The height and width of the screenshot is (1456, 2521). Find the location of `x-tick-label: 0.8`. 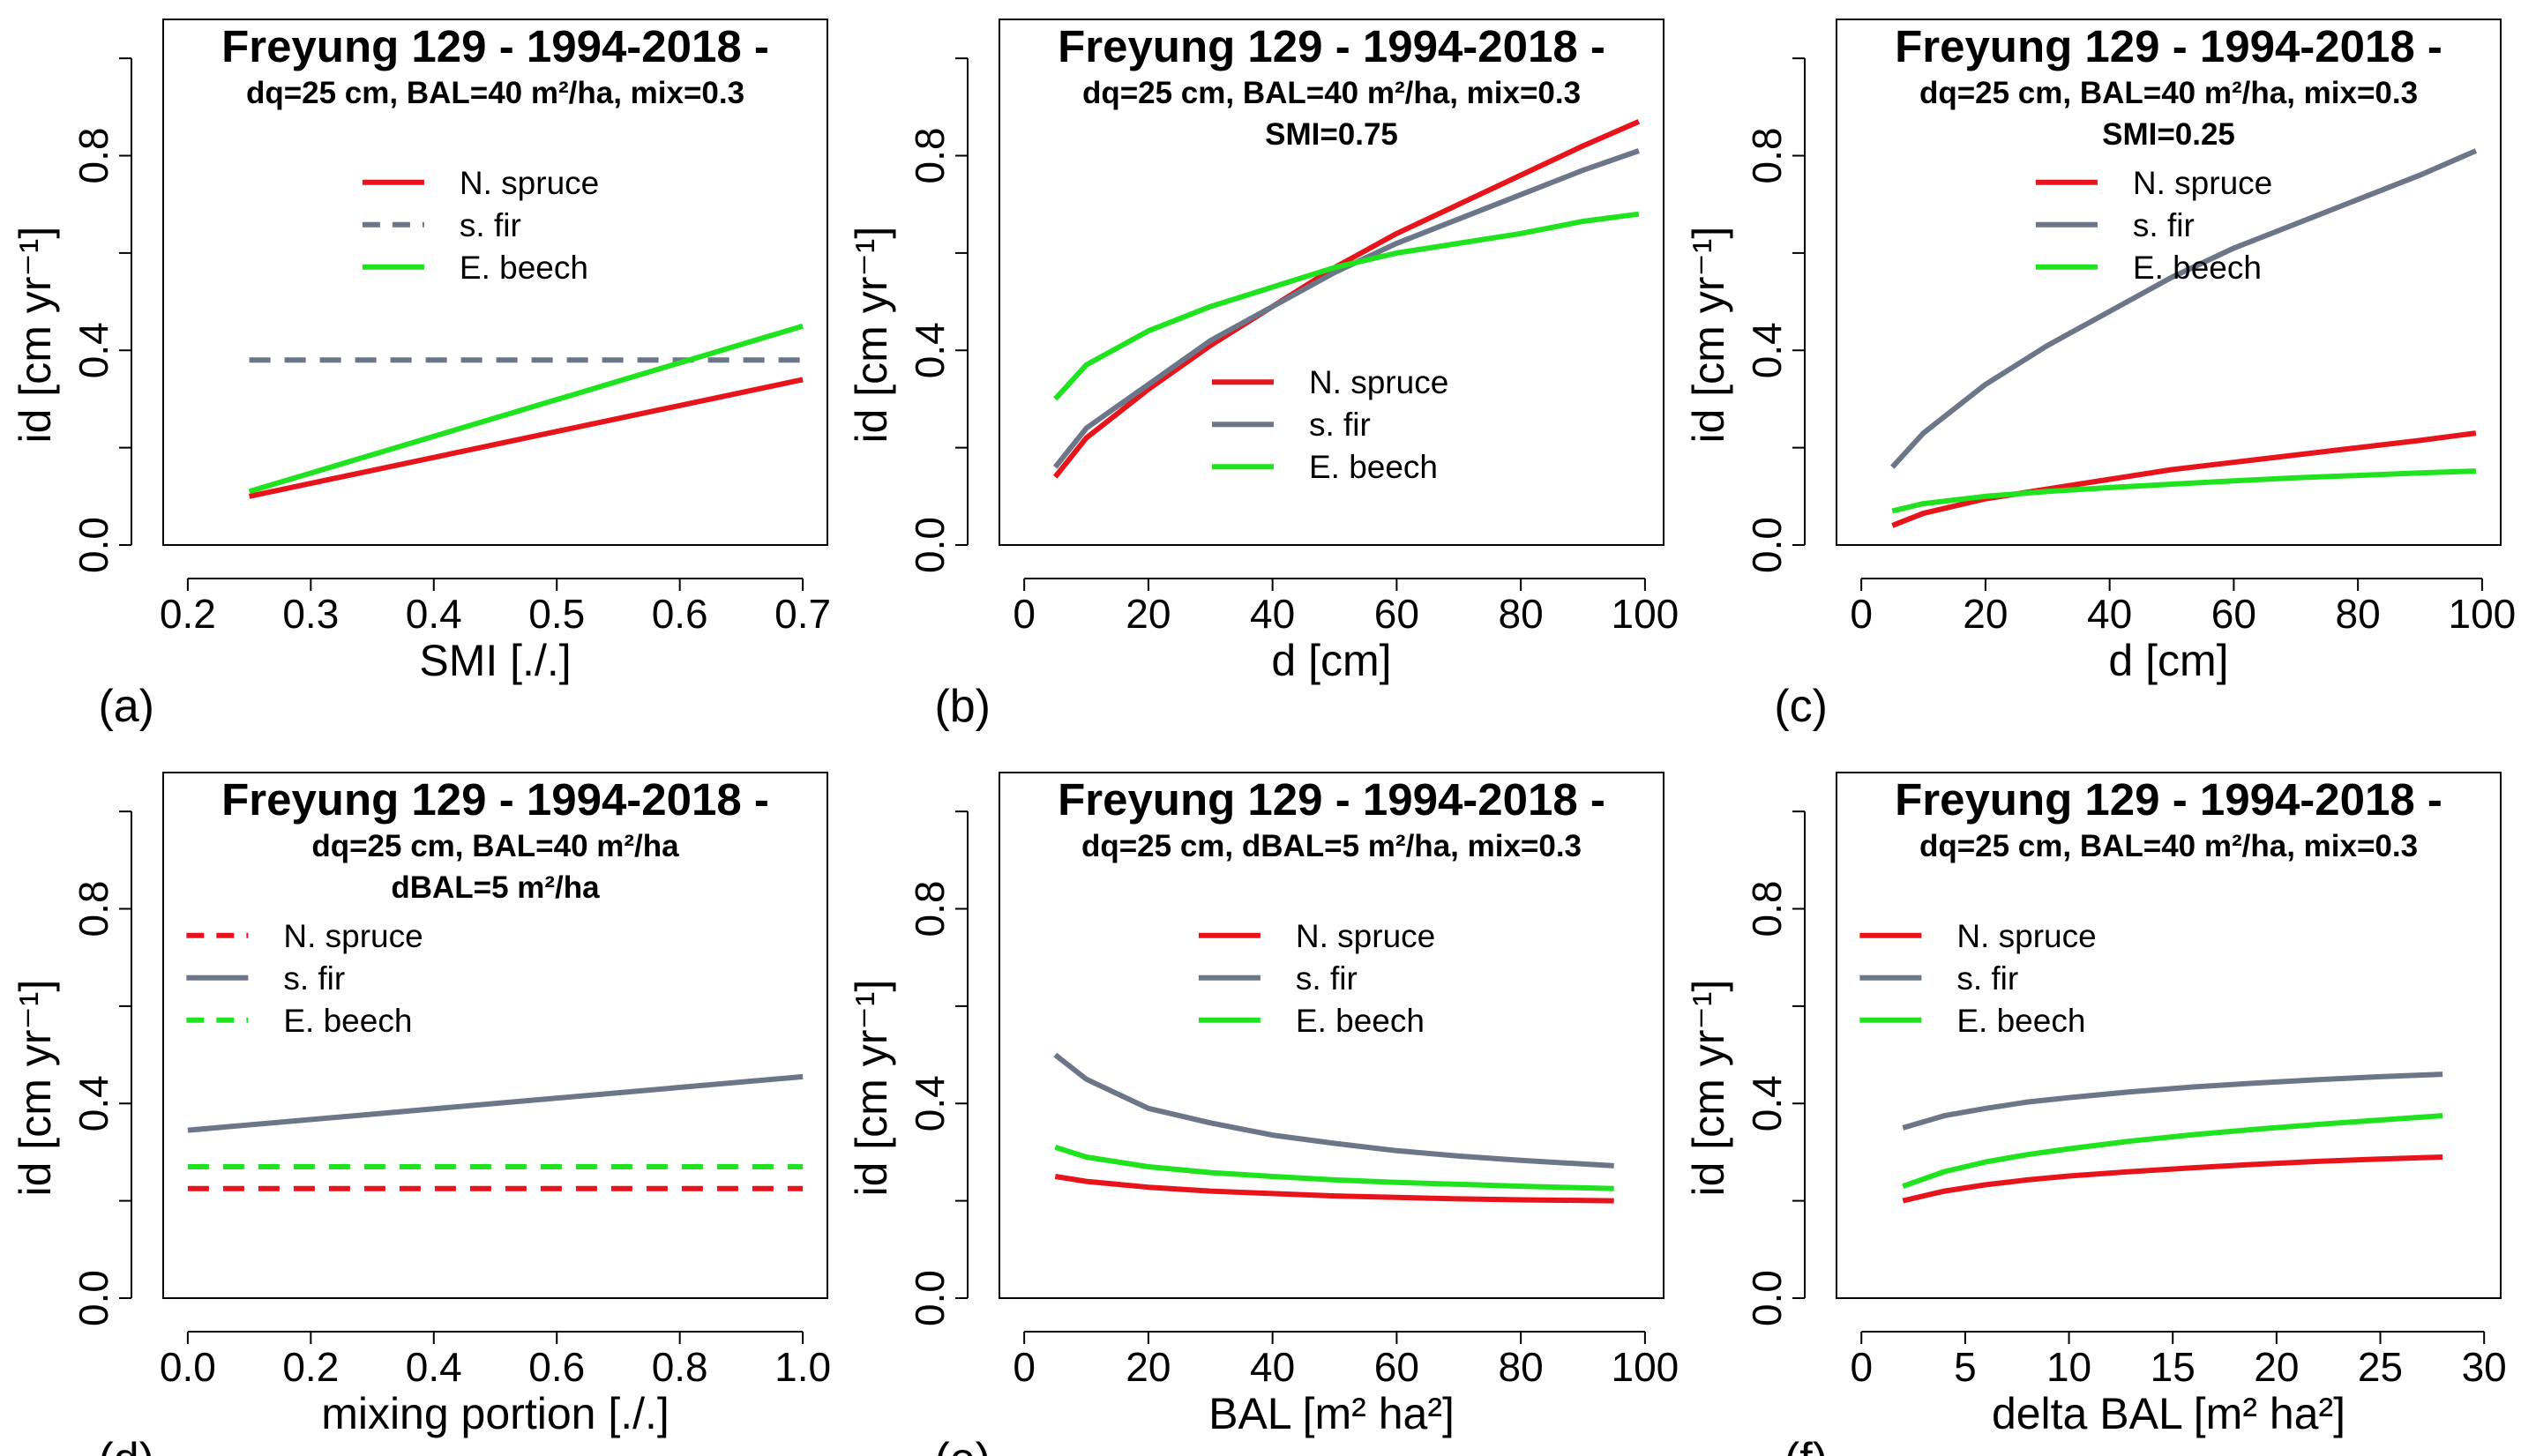

x-tick-label: 0.8 is located at coordinates (680, 1367).